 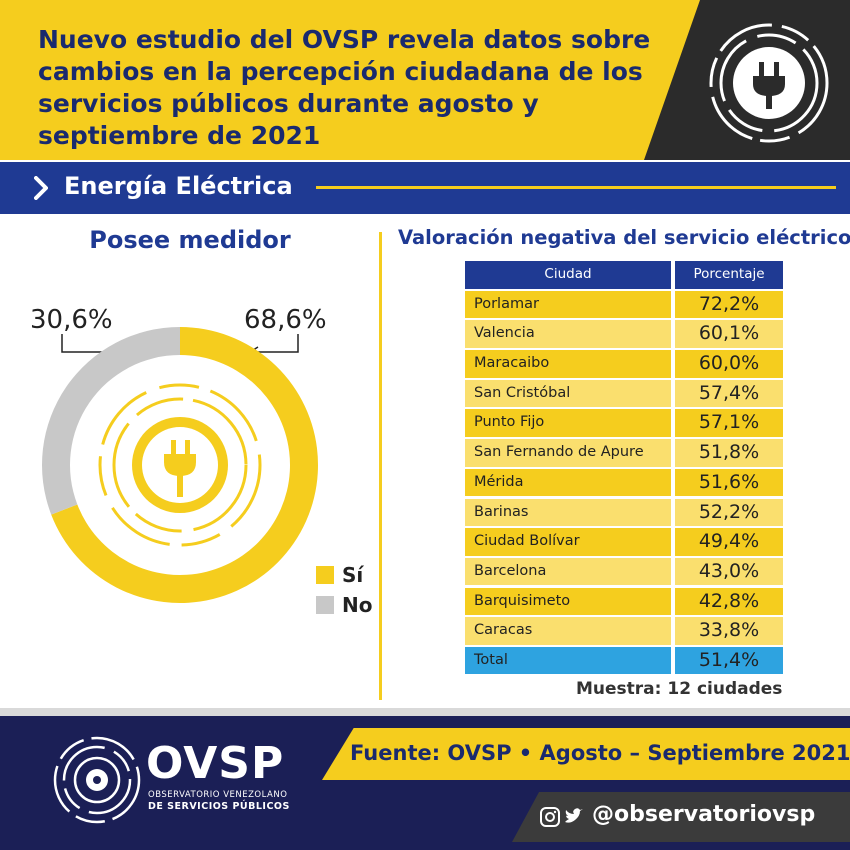 What do you see at coordinates (568, 542) in the screenshot?
I see `city-cell: Ciudad Bolívar` at bounding box center [568, 542].